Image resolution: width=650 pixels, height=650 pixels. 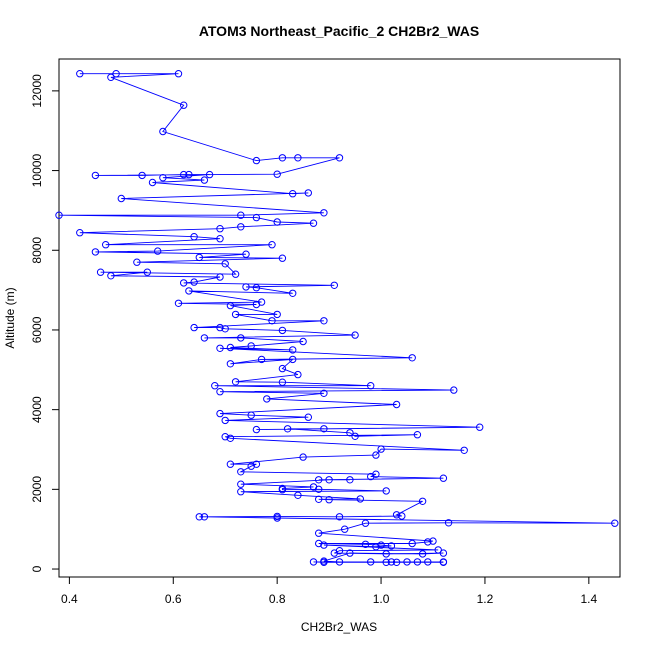 I want to click on x-axis: 0.4 0.6 0.8 1.0 1.2 1.4, so click(x=329, y=591).